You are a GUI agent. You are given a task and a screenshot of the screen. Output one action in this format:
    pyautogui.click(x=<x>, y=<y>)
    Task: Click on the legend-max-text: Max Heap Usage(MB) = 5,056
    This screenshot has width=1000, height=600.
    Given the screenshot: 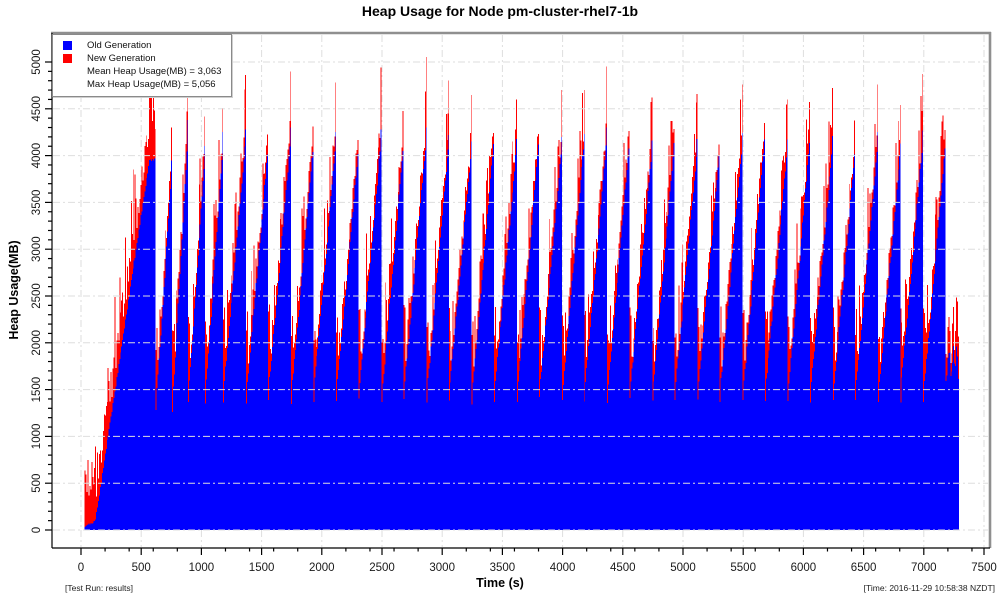 What is the action you would take?
    pyautogui.click(x=151, y=84)
    